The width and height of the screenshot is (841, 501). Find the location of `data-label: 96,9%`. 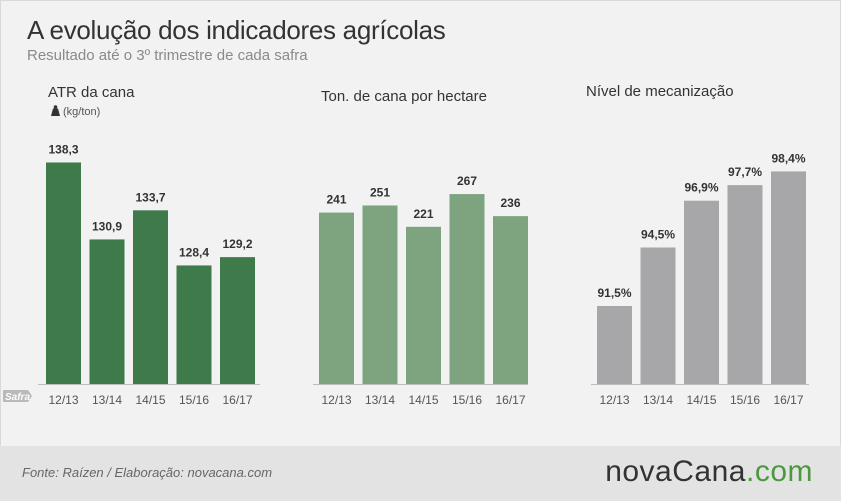

data-label: 96,9% is located at coordinates (701, 188).